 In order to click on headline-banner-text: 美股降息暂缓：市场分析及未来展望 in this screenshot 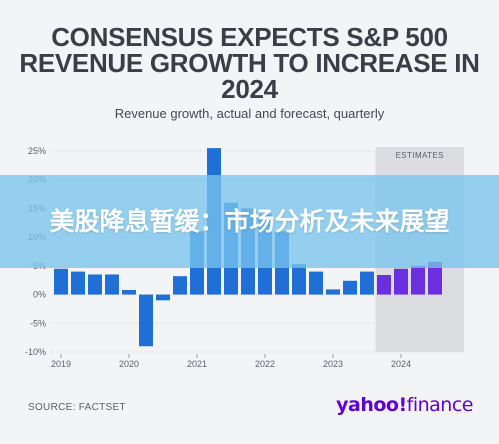, I will do `click(249, 221)`.